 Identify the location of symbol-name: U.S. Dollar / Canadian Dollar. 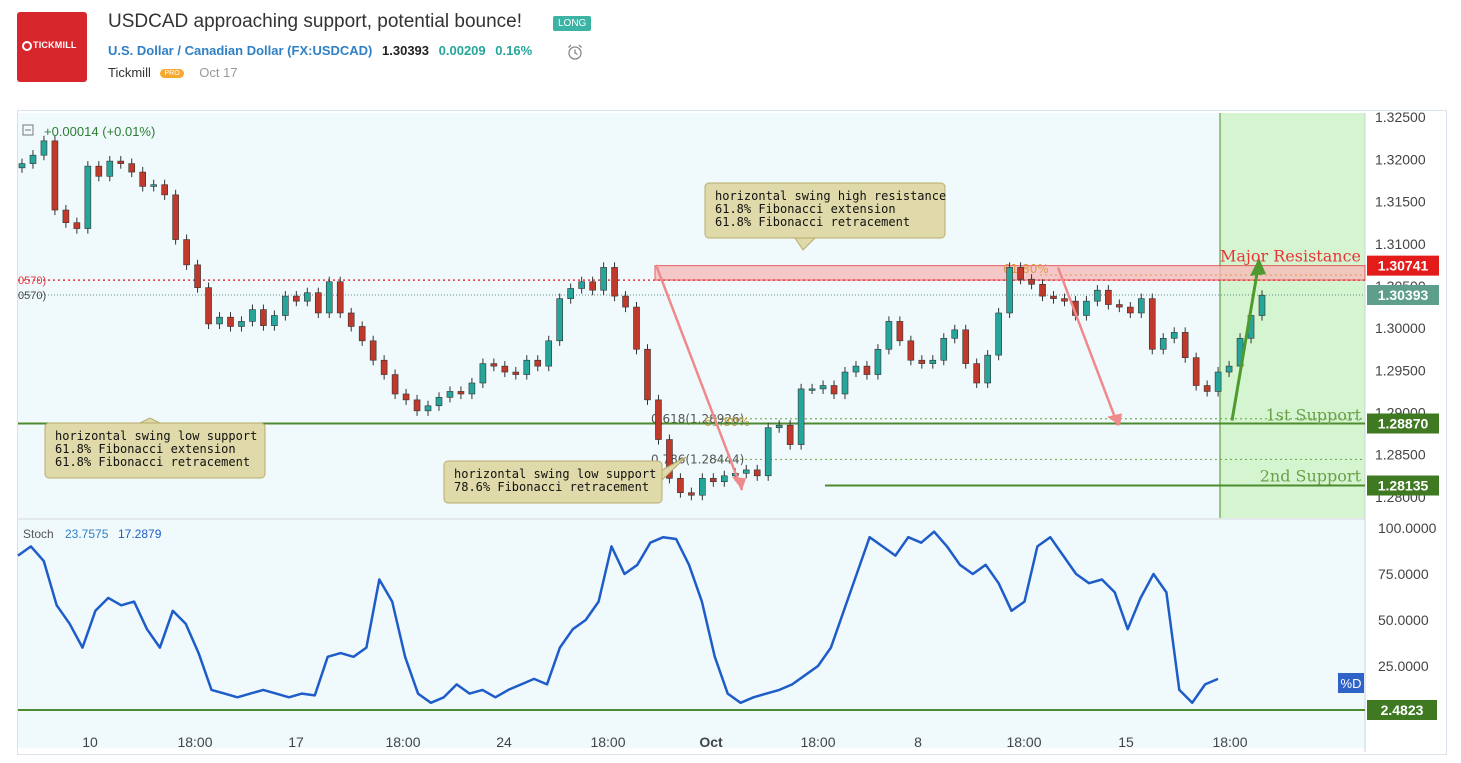
(196, 50).